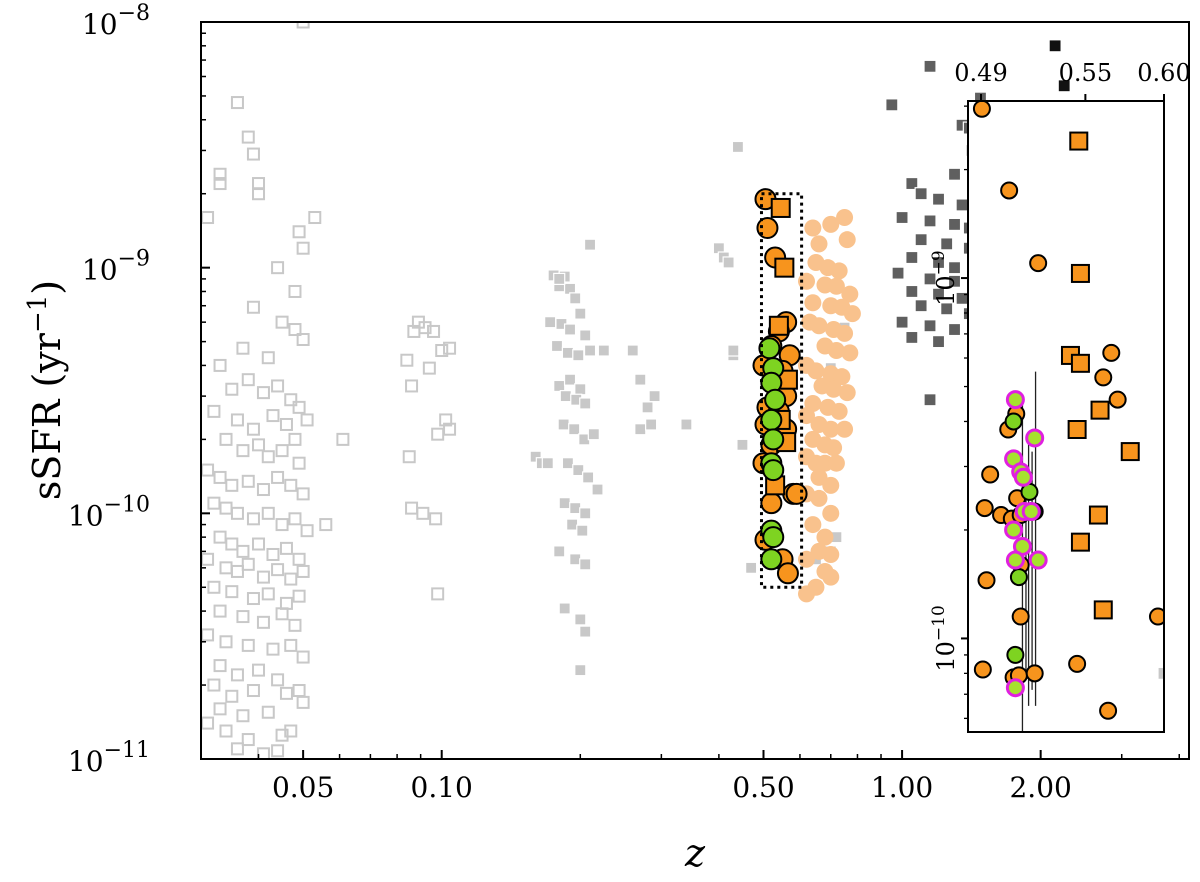  Describe the element at coordinates (109, 512) in the screenshot. I see `y-tick-label: 10−10` at that location.